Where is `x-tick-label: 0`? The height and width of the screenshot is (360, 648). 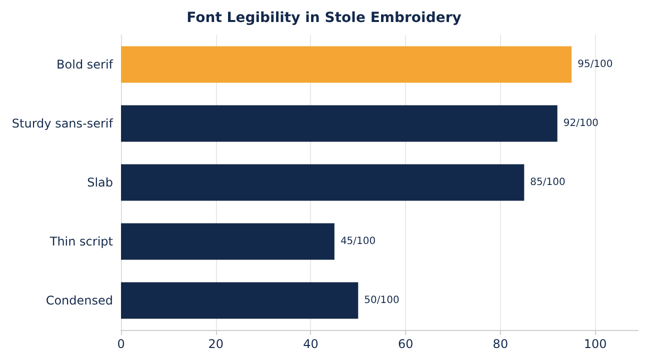
x-tick-label: 0 is located at coordinates (121, 344).